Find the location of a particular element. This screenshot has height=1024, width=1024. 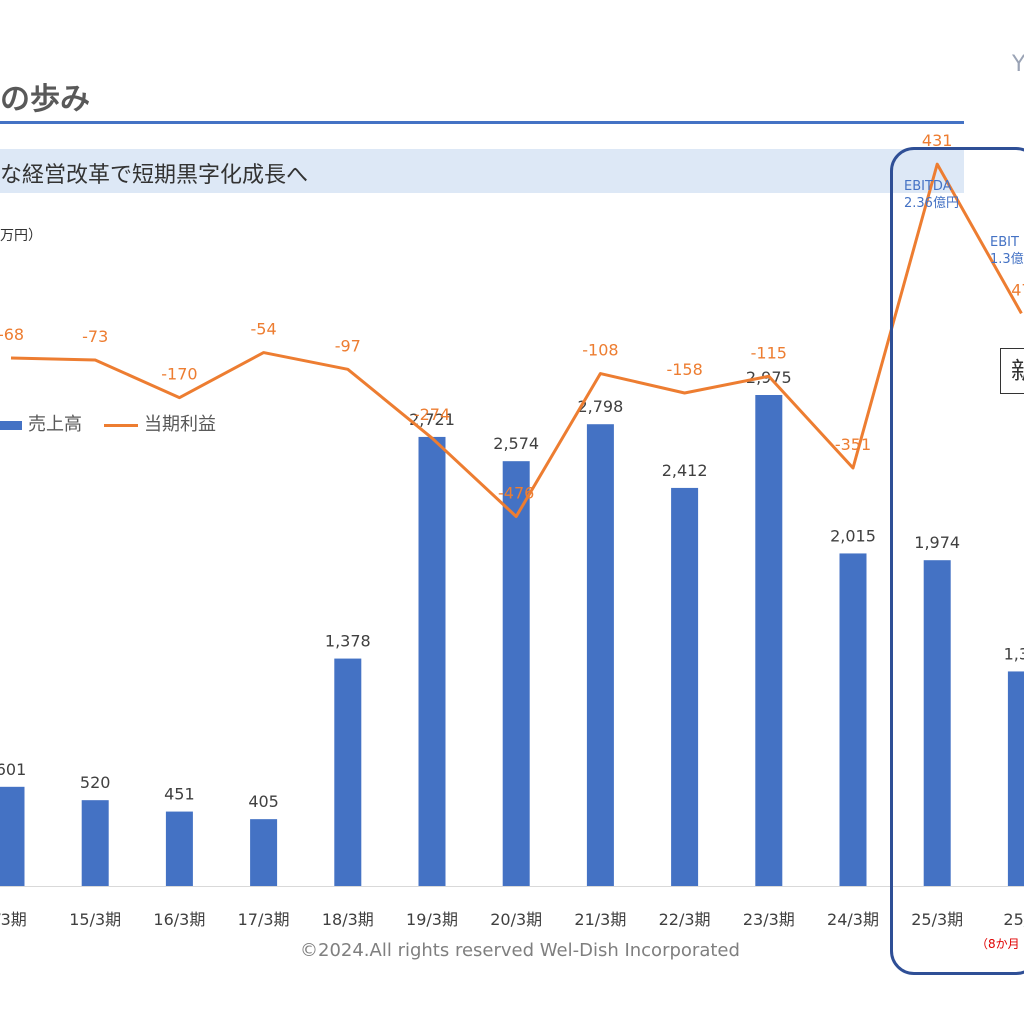

bar-value-label-11: 1,974 is located at coordinates (937, 542).